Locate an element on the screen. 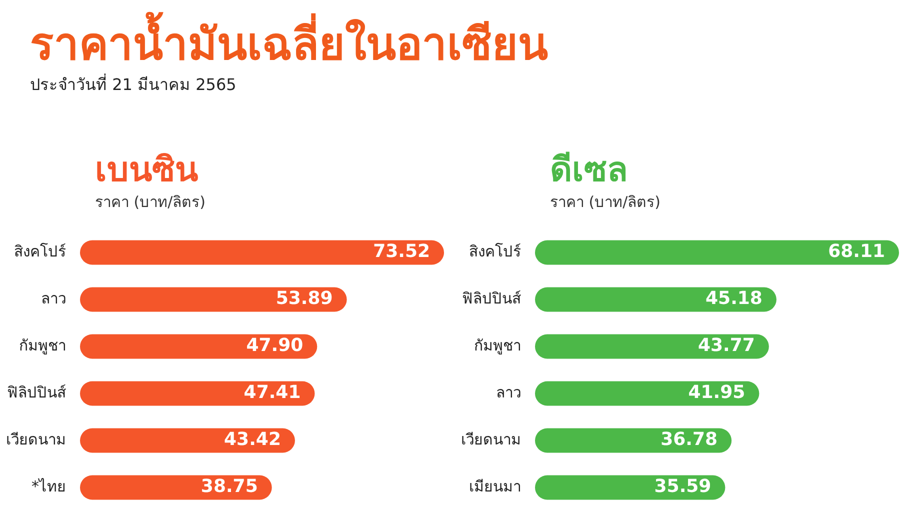 The height and width of the screenshot is (532, 900). chart-title: เบนซิน is located at coordinates (147, 170).